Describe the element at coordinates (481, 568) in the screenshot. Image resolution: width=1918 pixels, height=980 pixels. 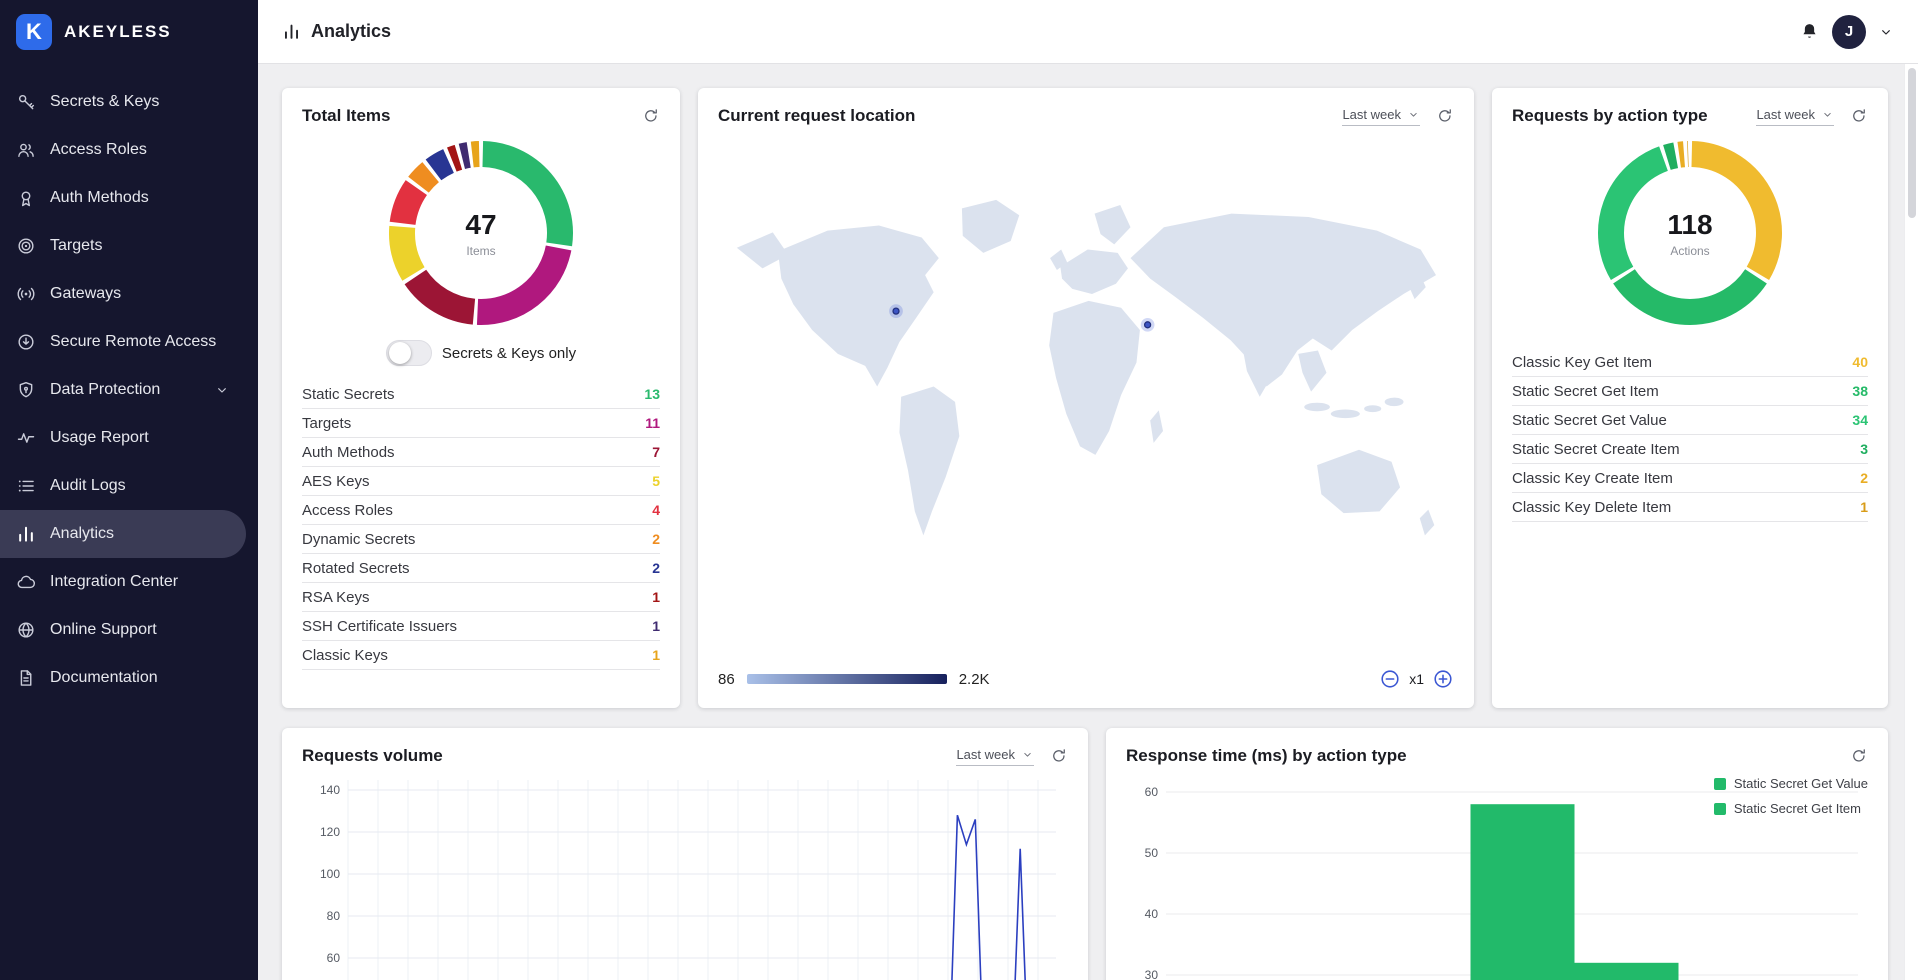
I see `stat-row-rotated-secrets: Rotated Secrets 2` at that location.